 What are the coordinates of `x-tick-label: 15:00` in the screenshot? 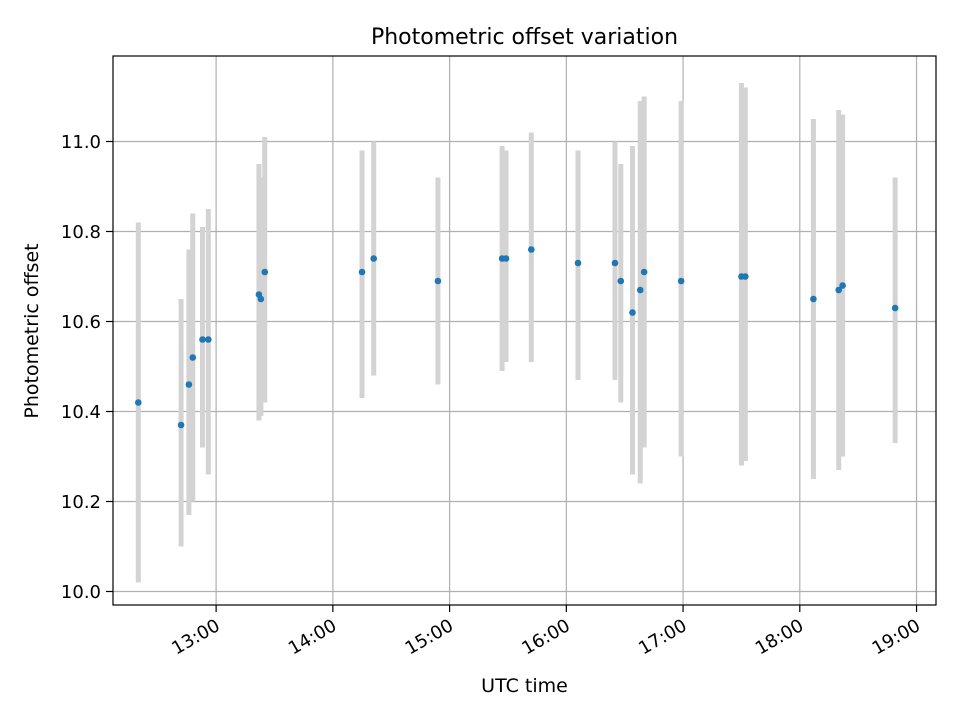 It's located at (429, 637).